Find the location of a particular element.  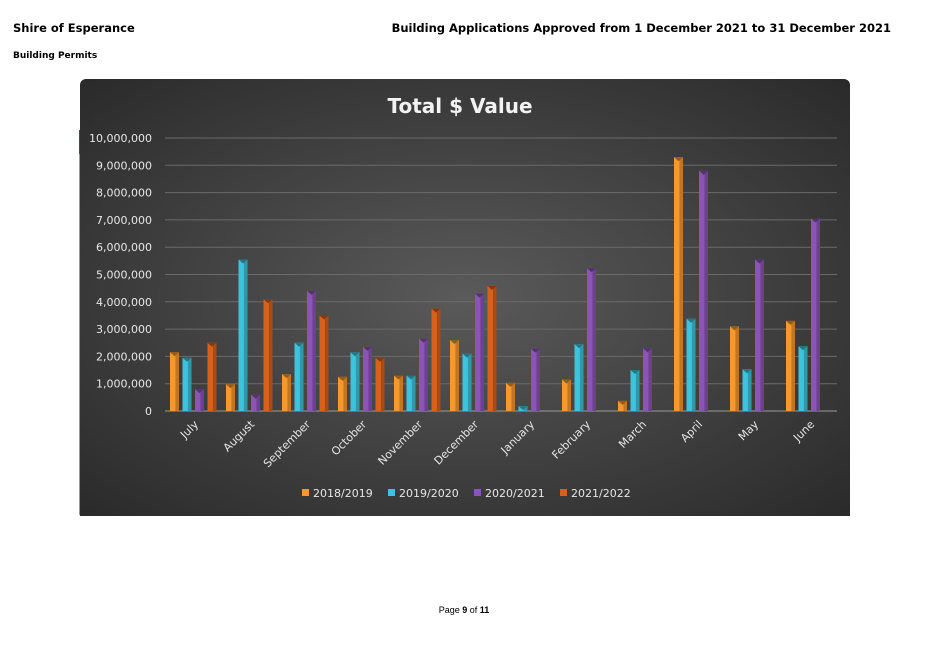

x-tick-label: May is located at coordinates (749, 431).